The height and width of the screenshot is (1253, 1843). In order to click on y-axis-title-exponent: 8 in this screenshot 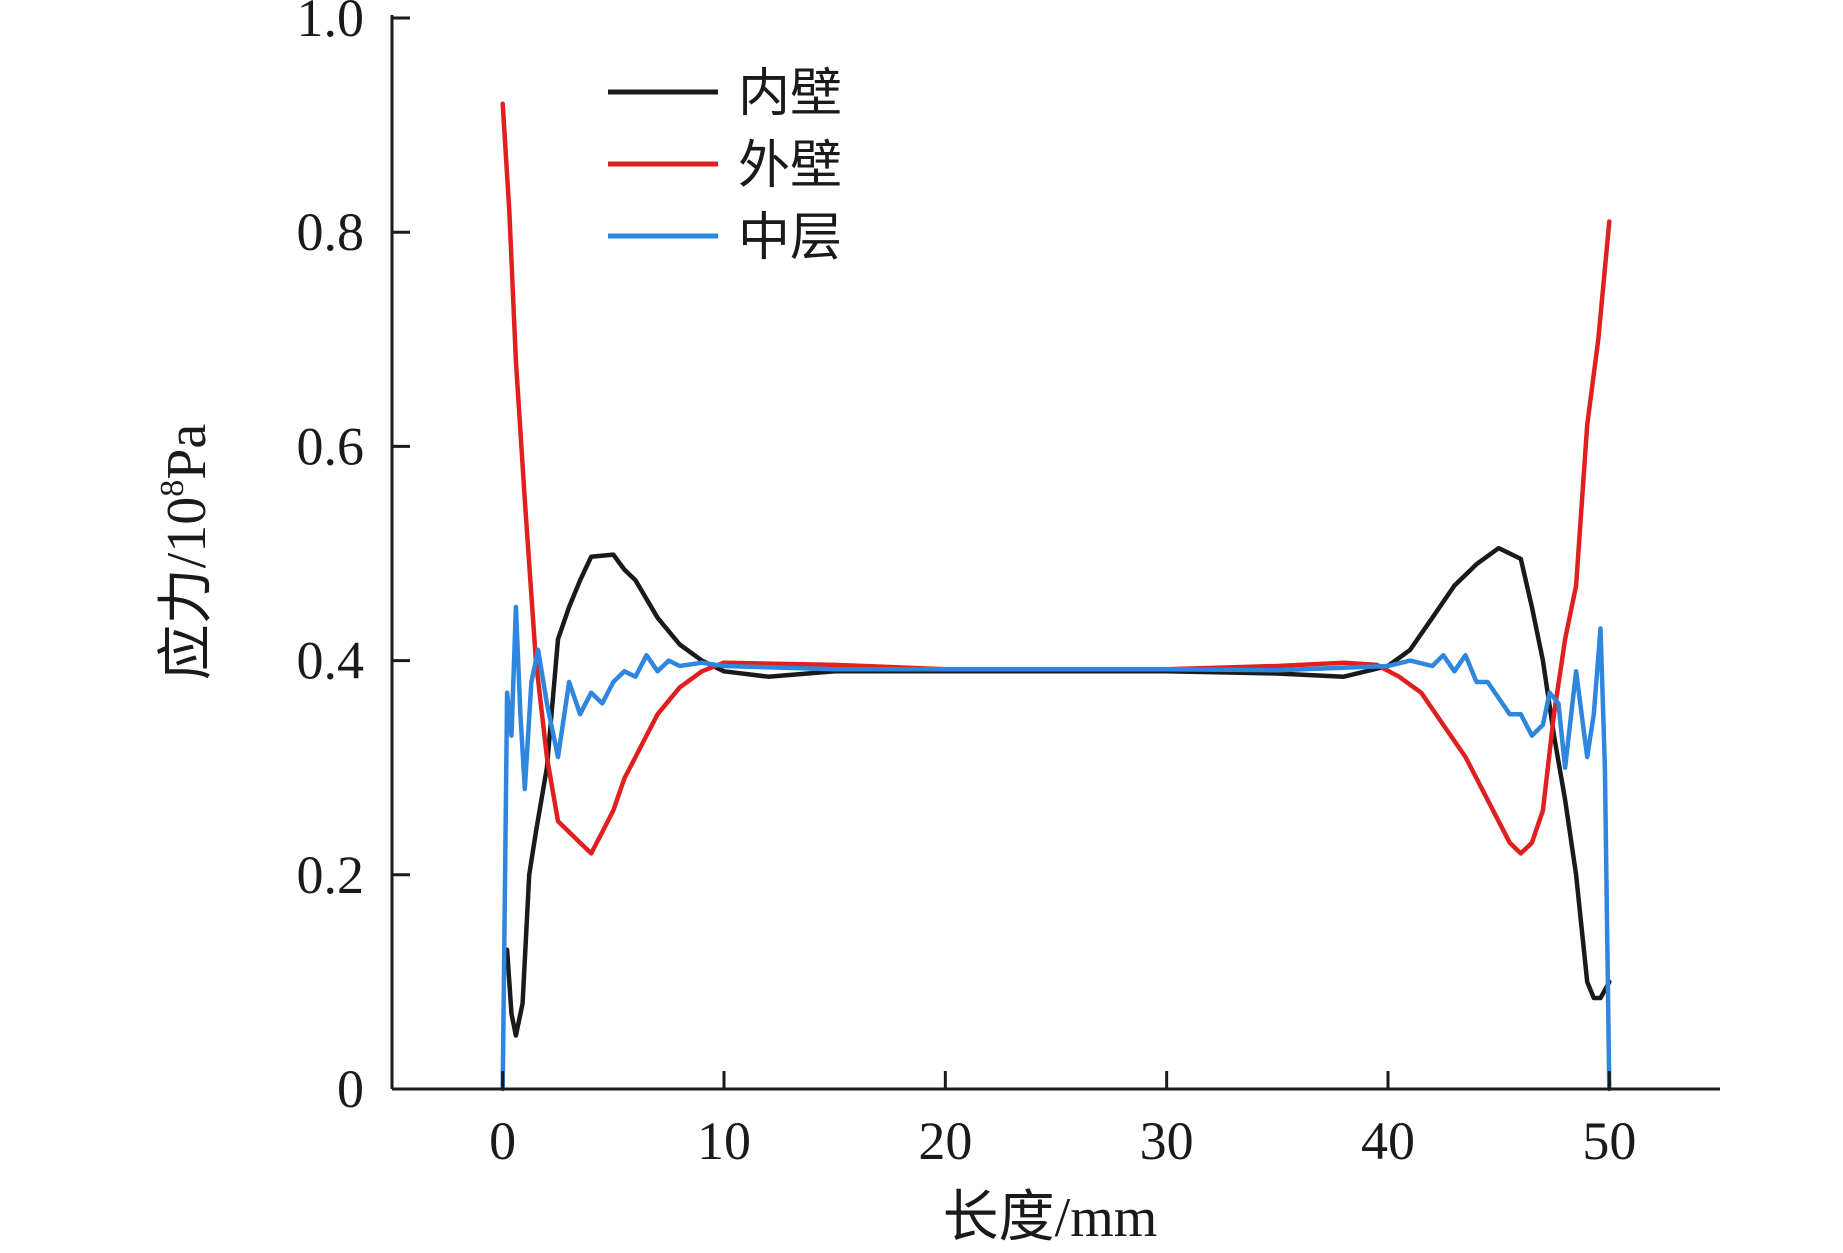, I will do `click(172, 488)`.